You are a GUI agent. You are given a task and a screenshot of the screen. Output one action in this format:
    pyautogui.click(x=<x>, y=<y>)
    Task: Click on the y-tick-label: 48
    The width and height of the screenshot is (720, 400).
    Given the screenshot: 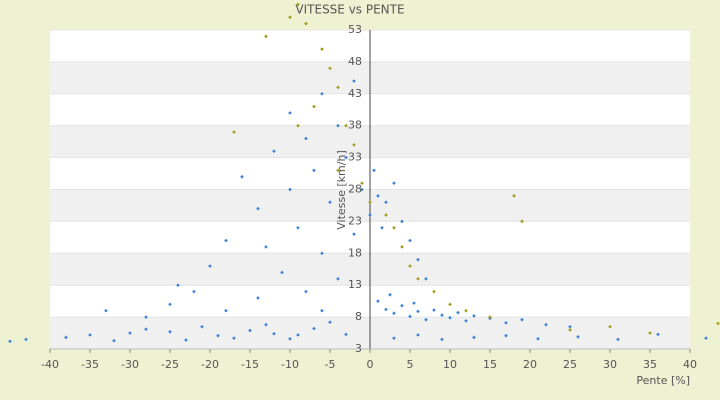 What is the action you would take?
    pyautogui.click(x=355, y=61)
    